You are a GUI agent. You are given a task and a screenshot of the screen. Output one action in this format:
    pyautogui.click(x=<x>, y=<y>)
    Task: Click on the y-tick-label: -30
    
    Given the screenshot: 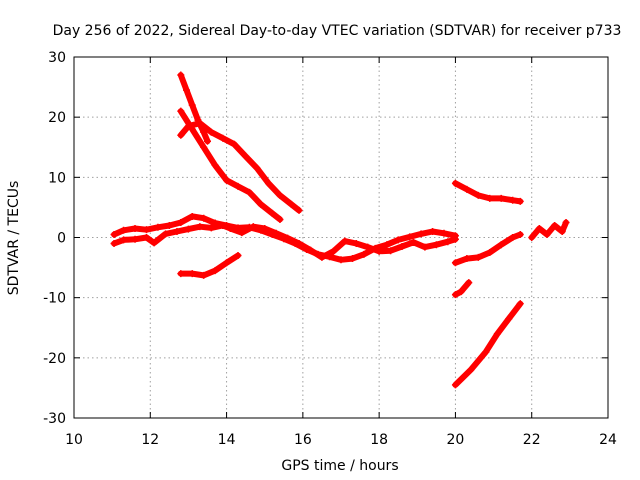 What is the action you would take?
    pyautogui.click(x=54, y=419)
    